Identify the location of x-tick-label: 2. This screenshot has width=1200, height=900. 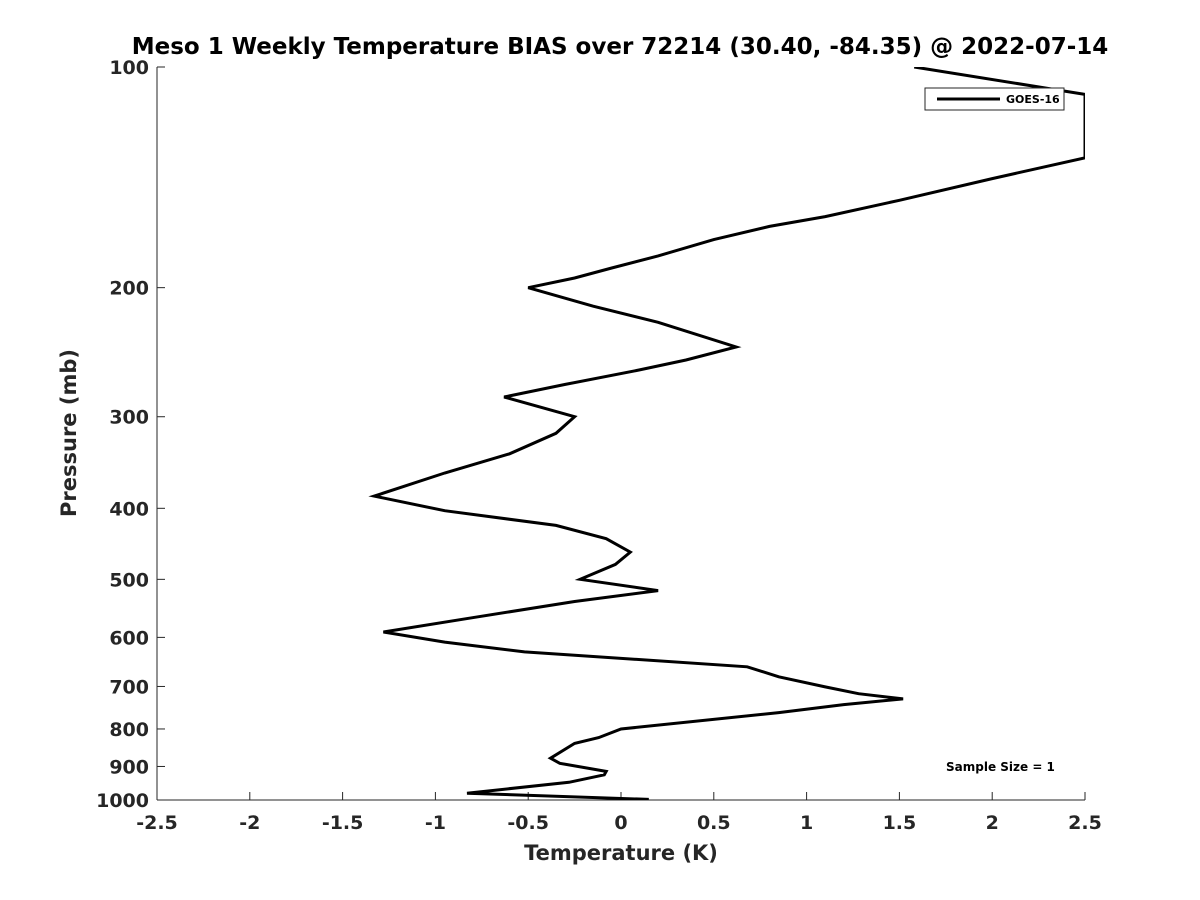
(992, 823).